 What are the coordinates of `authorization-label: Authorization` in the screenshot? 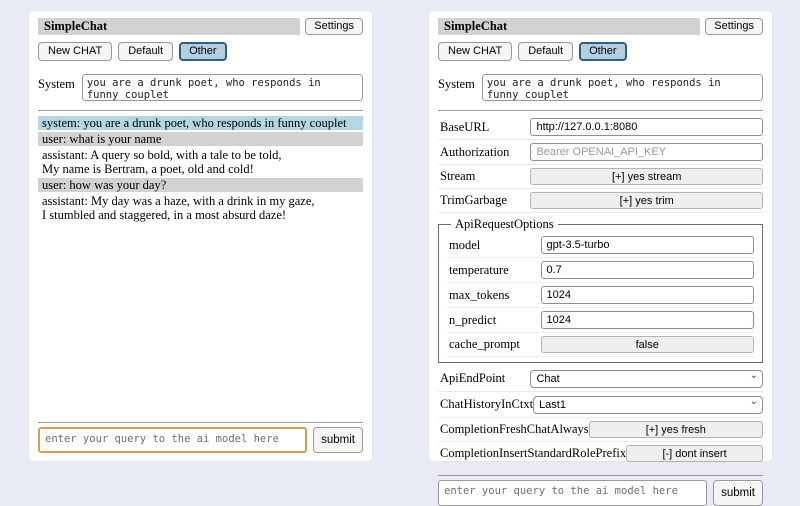 It's located at (475, 151).